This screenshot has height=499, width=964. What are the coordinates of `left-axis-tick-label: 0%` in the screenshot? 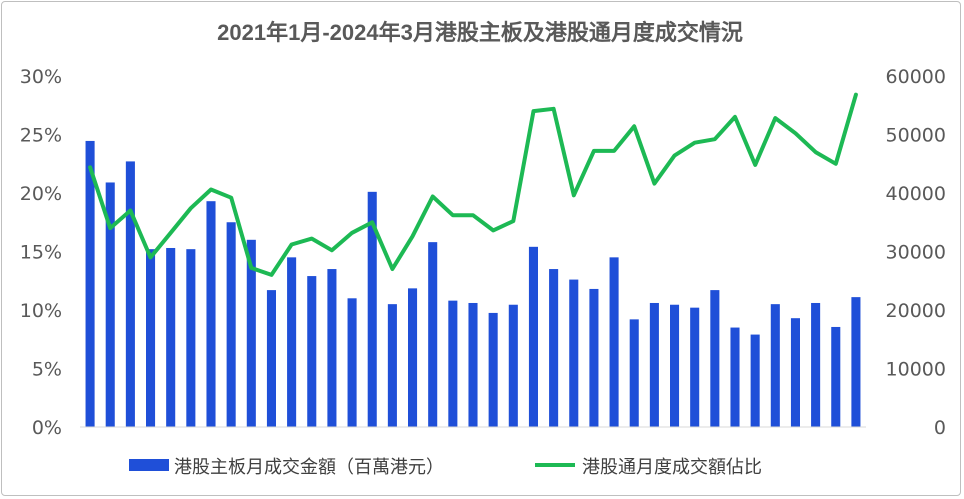 It's located at (47, 428).